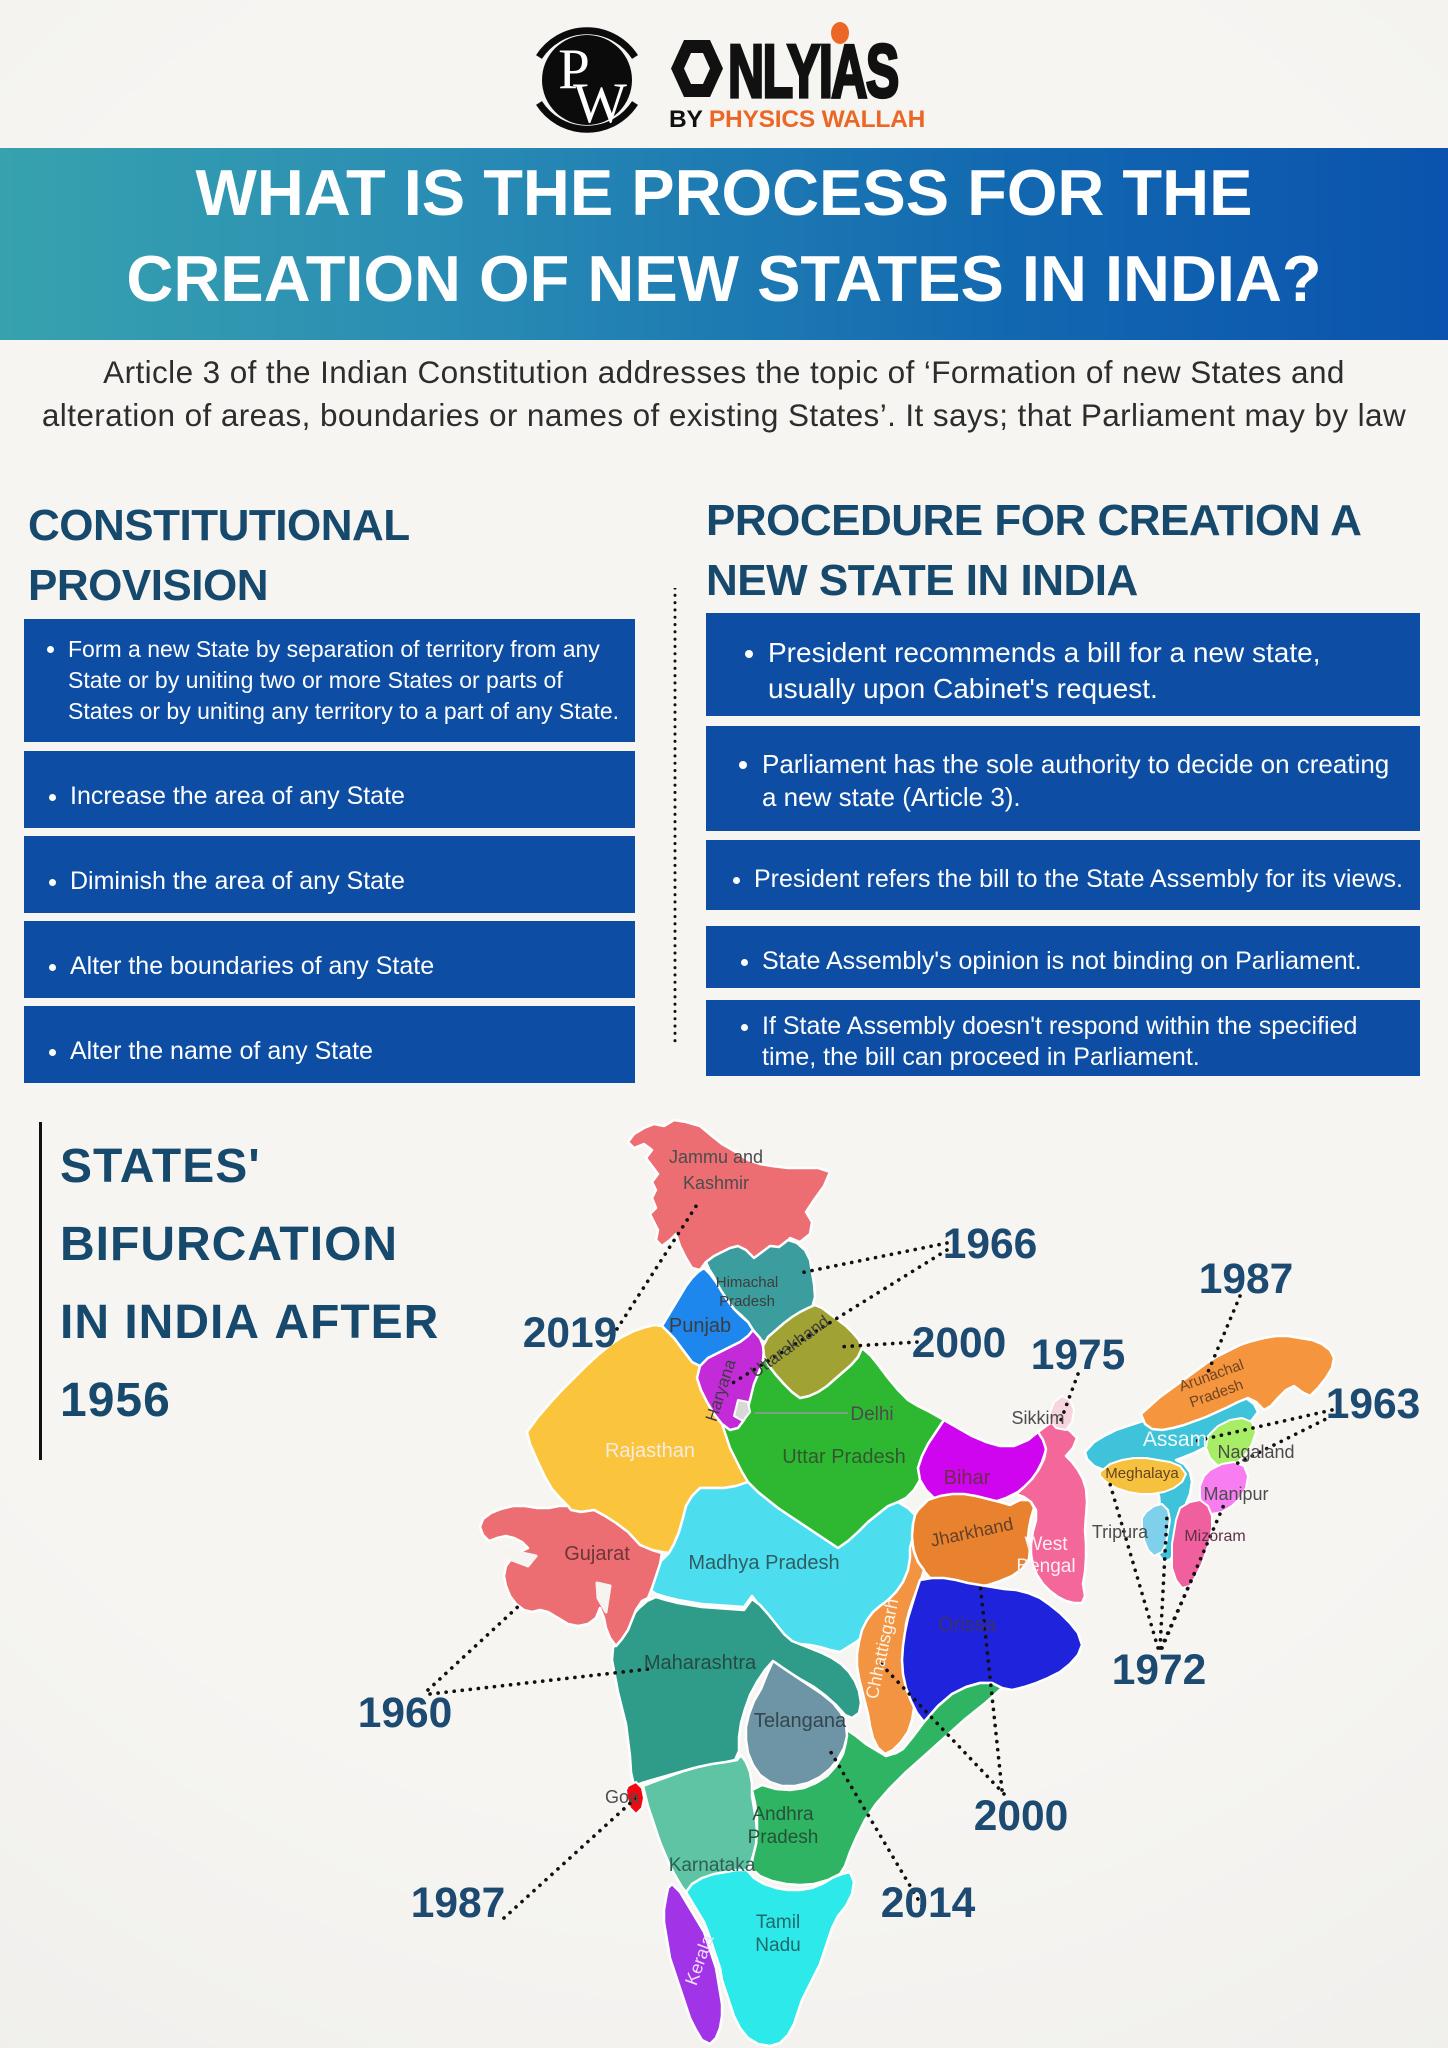  I want to click on svg-text: Andhra, so click(783, 1814).